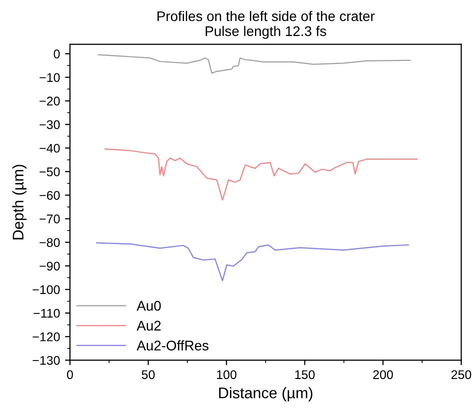 This screenshot has height=414, width=476. Describe the element at coordinates (57, 54) in the screenshot. I see `y-tick-label: 0` at that location.